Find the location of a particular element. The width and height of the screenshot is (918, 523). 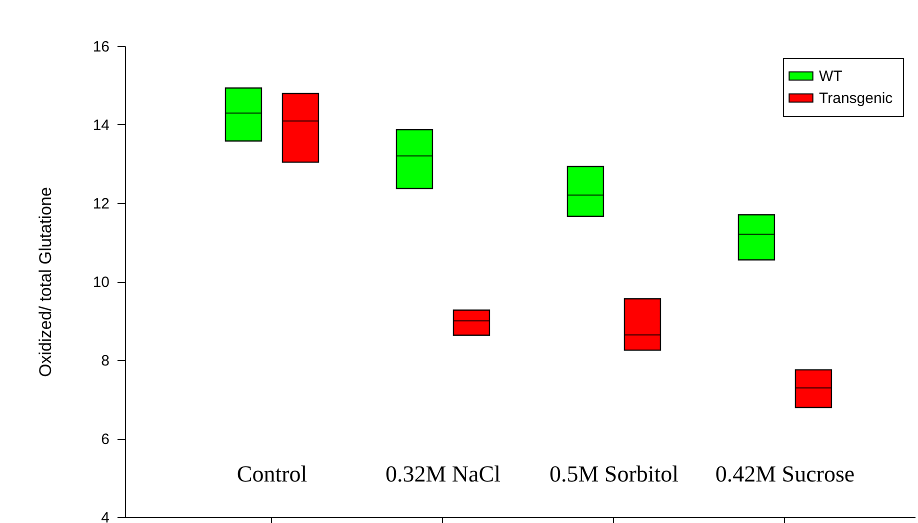

y-tick-label: 4 is located at coordinates (105, 516).